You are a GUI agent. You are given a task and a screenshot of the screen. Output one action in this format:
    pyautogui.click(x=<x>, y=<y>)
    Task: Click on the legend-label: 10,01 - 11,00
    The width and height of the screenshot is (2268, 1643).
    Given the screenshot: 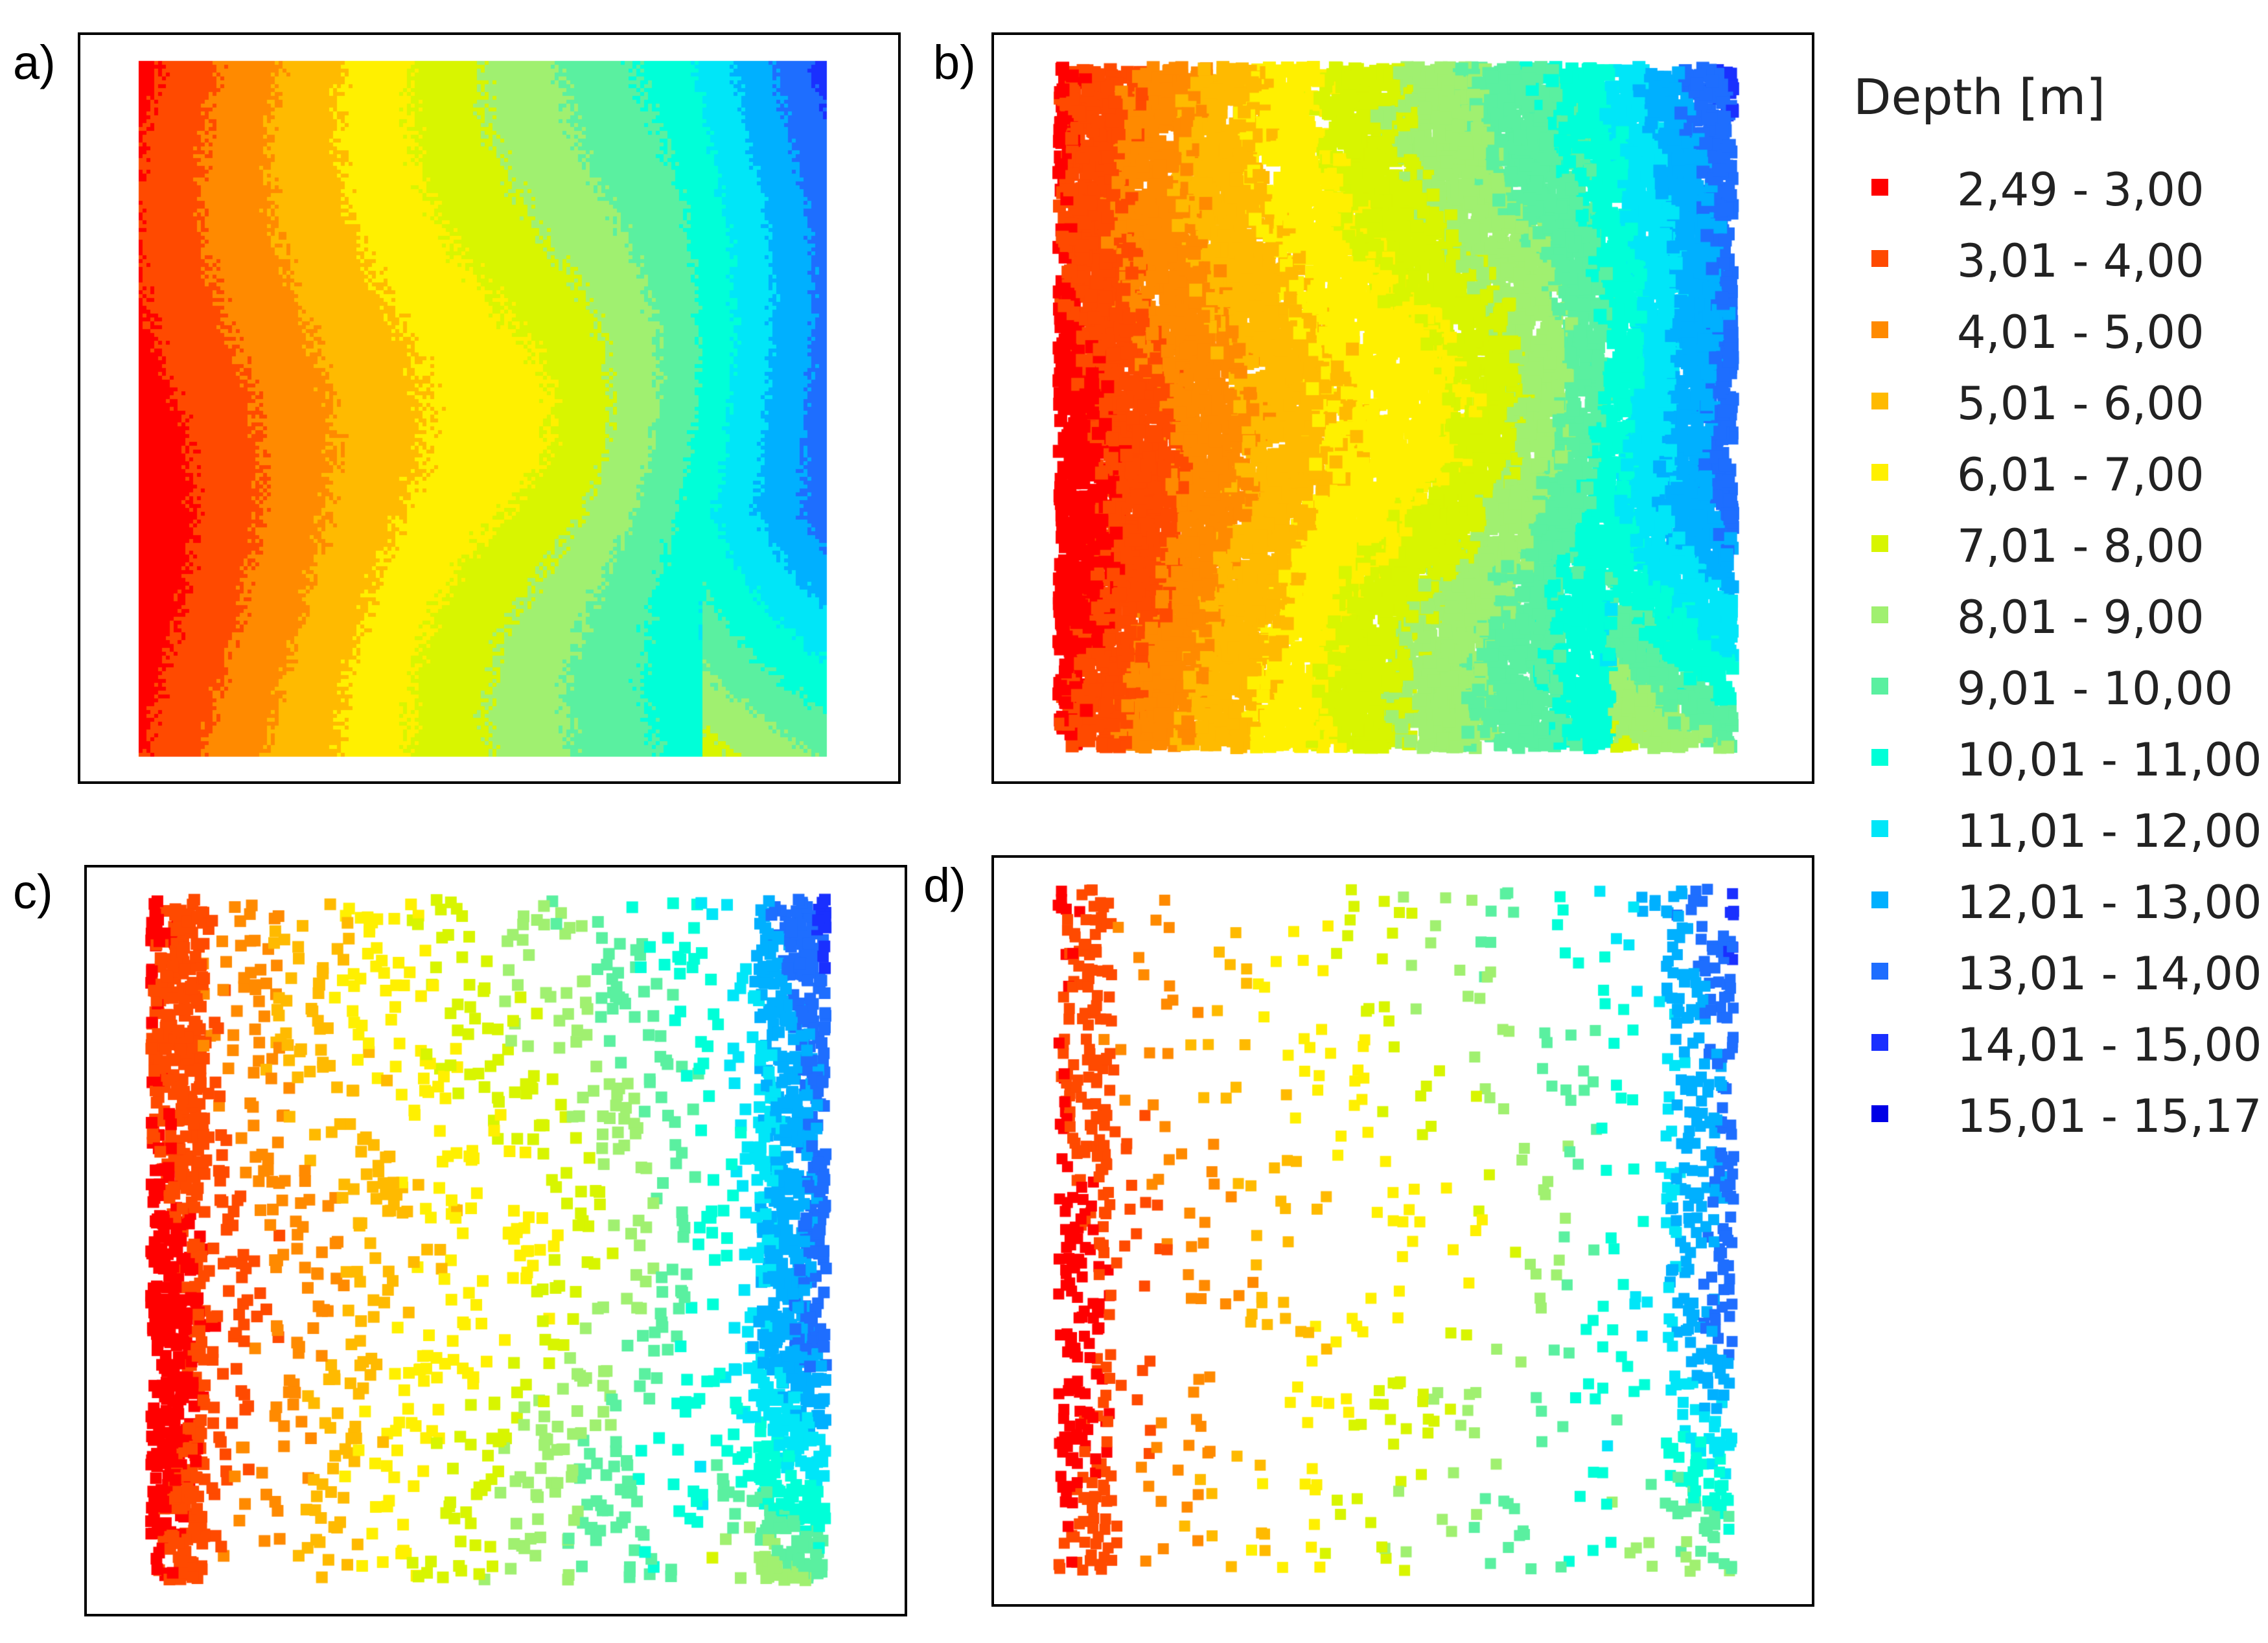 What is the action you would take?
    pyautogui.click(x=2109, y=760)
    